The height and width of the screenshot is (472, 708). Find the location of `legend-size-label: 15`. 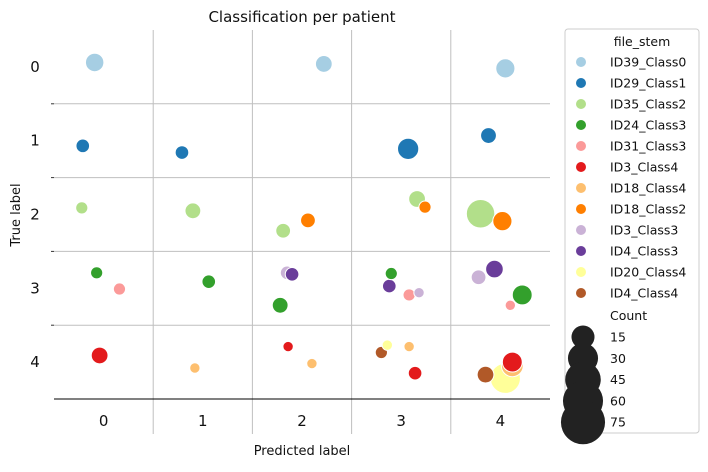

legend-size-label: 15 is located at coordinates (618, 337).